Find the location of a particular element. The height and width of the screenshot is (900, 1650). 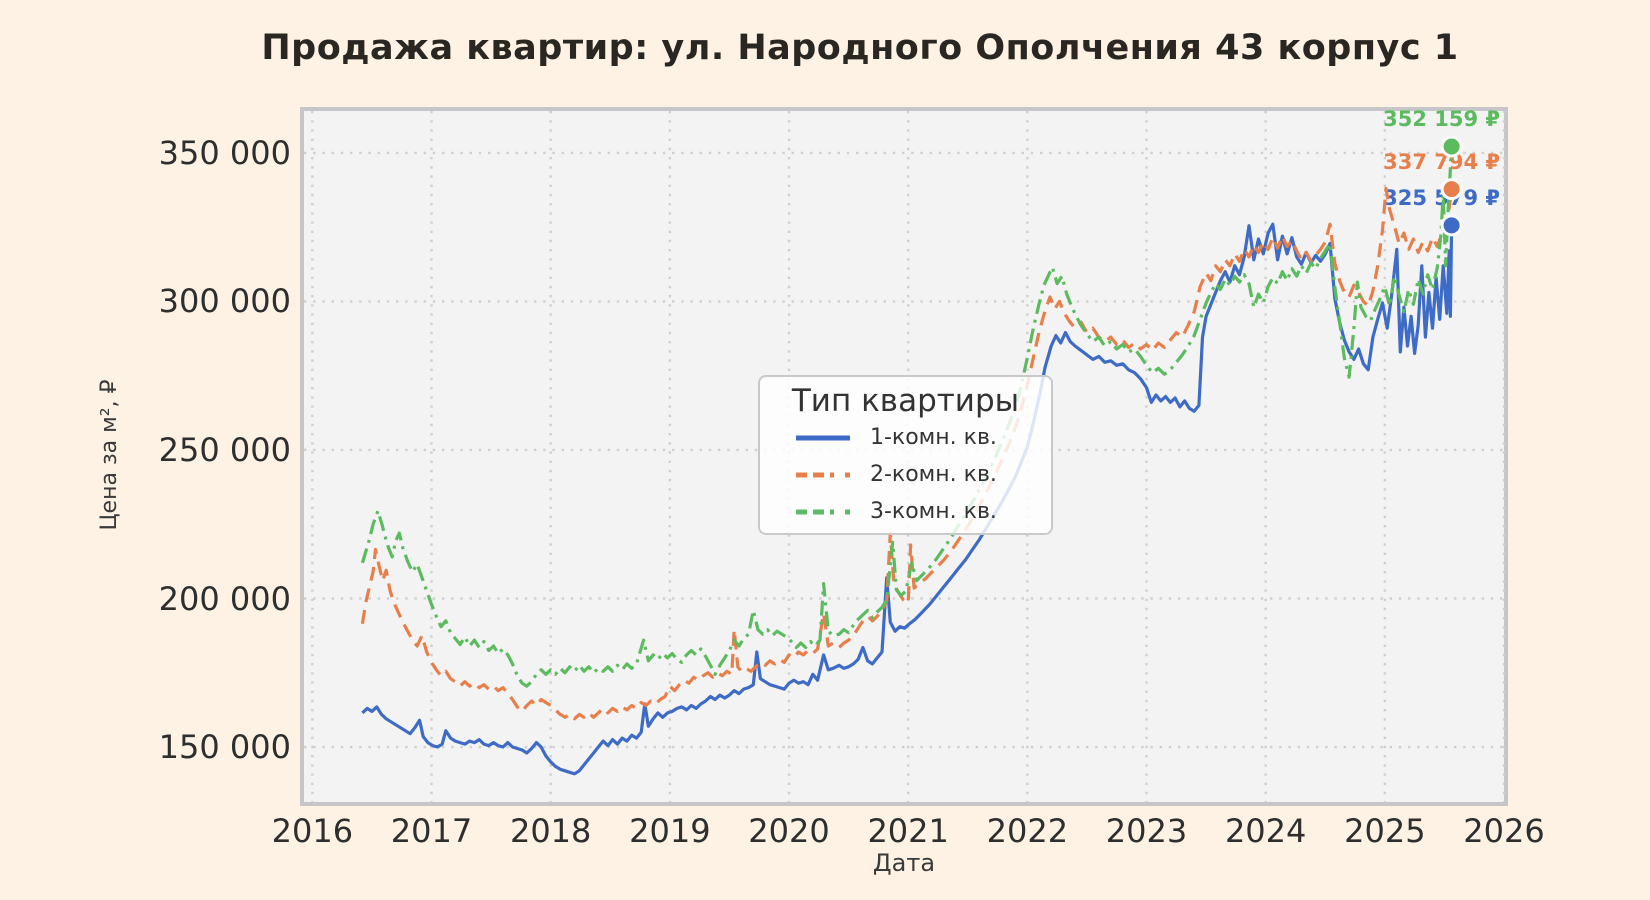

legend-label: 3-комн. кв. is located at coordinates (933, 511).